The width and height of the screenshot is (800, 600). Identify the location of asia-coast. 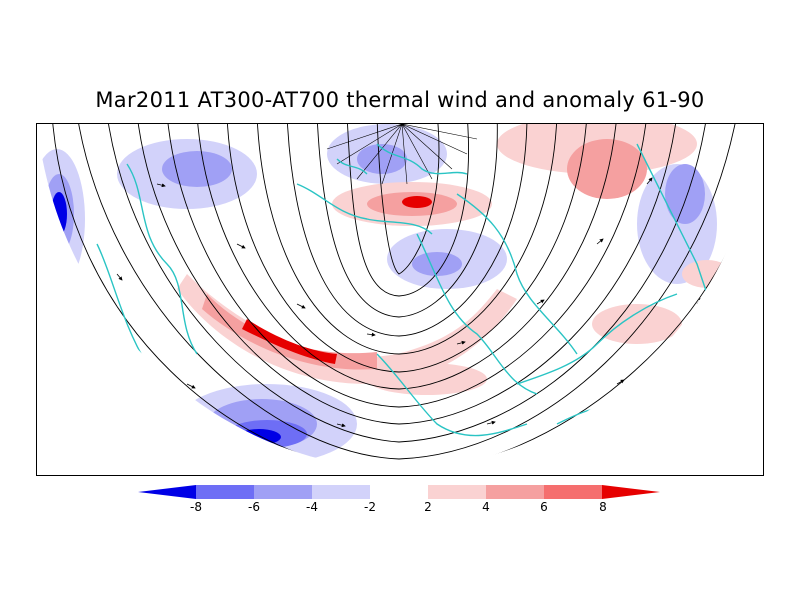
(162, 259).